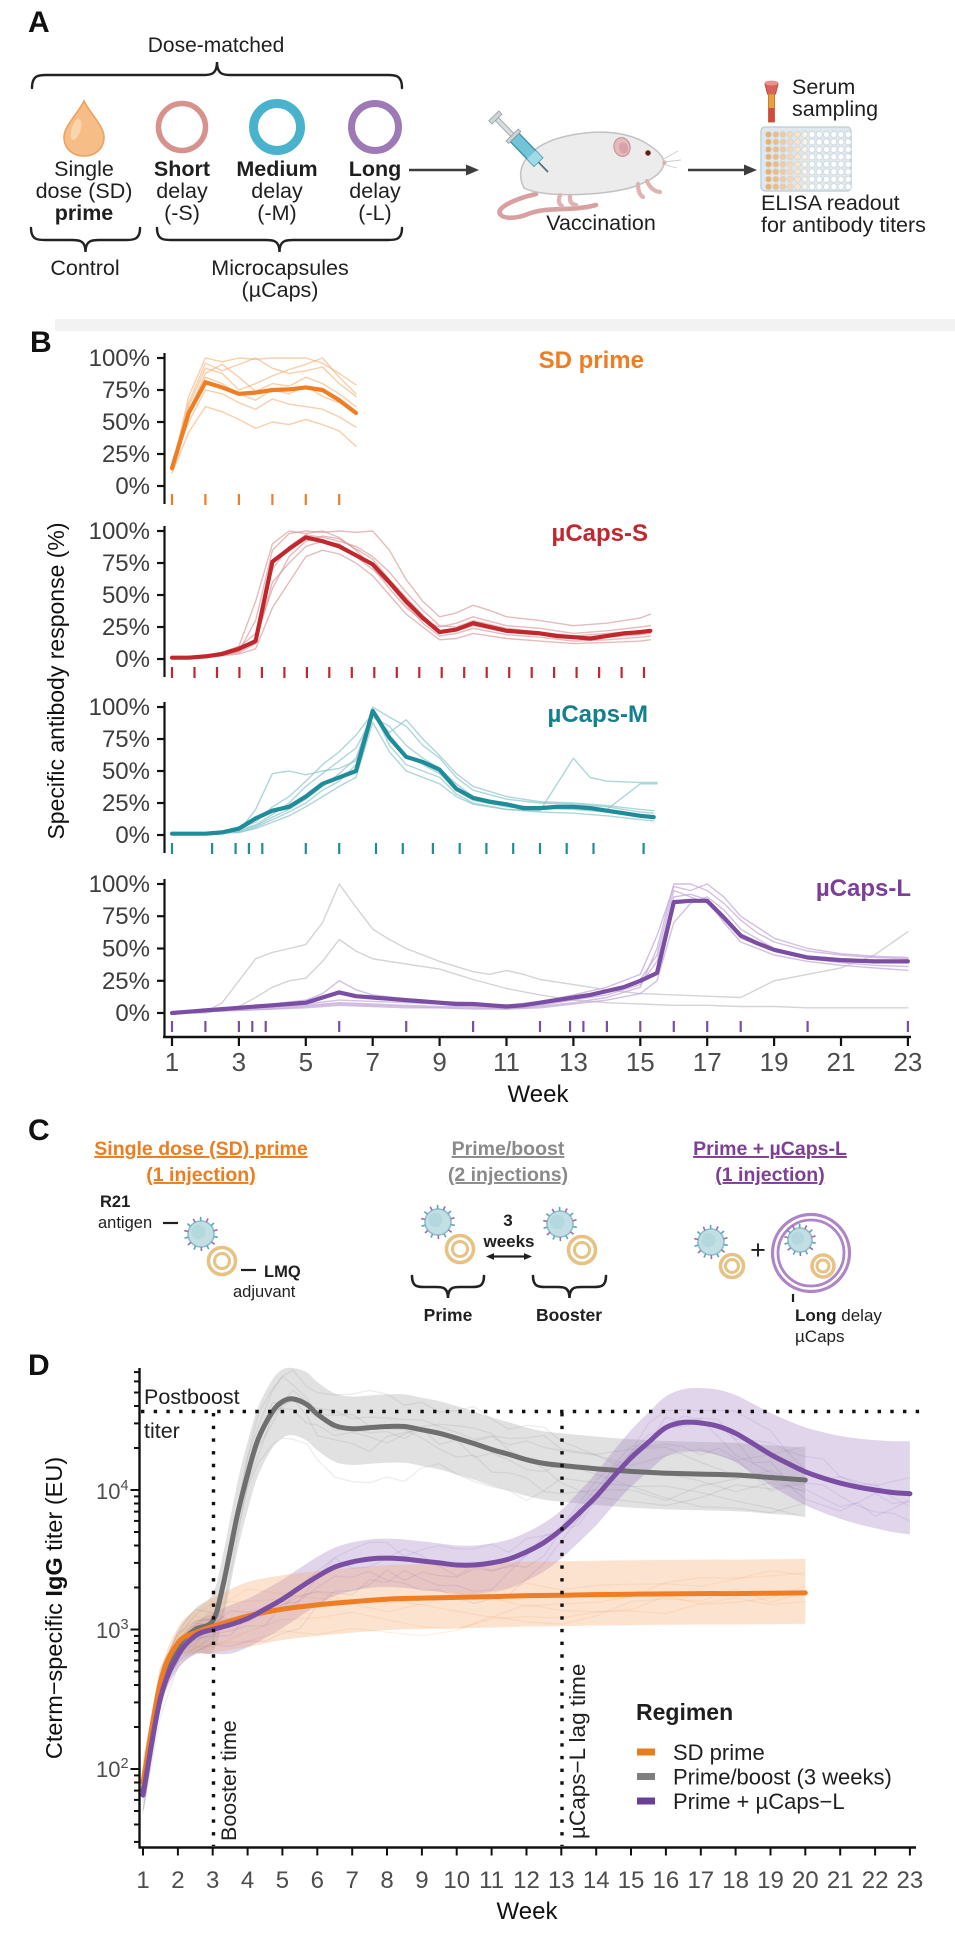  Describe the element at coordinates (56, 680) in the screenshot. I see `svg-text: Specific antibody response (%)` at that location.